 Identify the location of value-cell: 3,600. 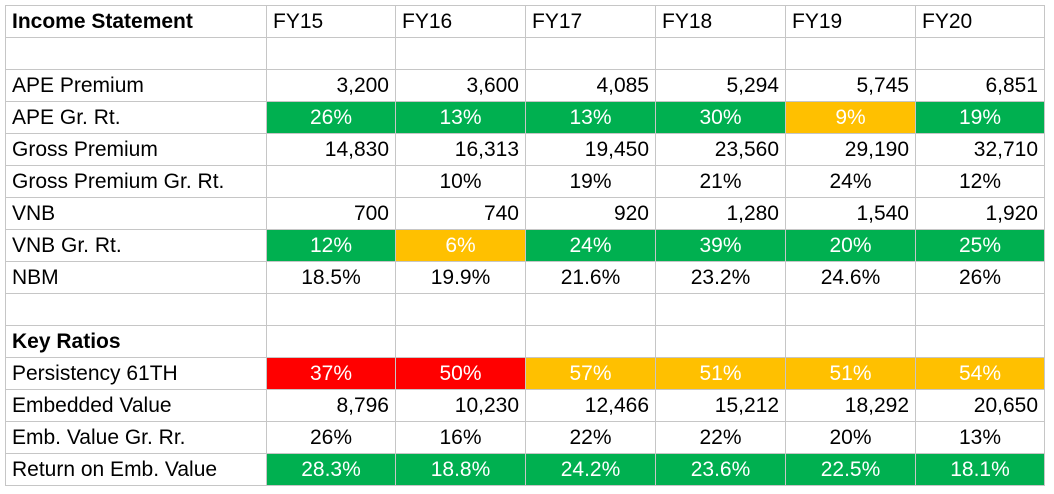
(460, 85).